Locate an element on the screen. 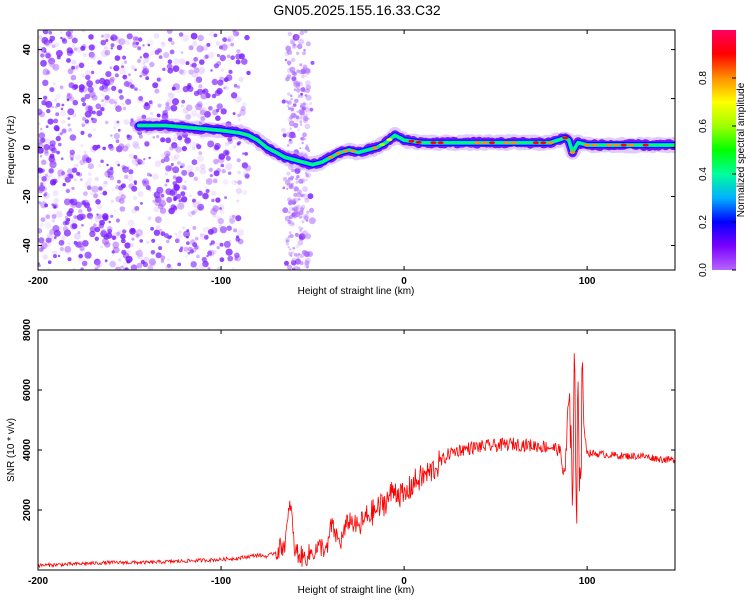 The image size is (750, 600). y-tick-label: 8000 is located at coordinates (27, 329).